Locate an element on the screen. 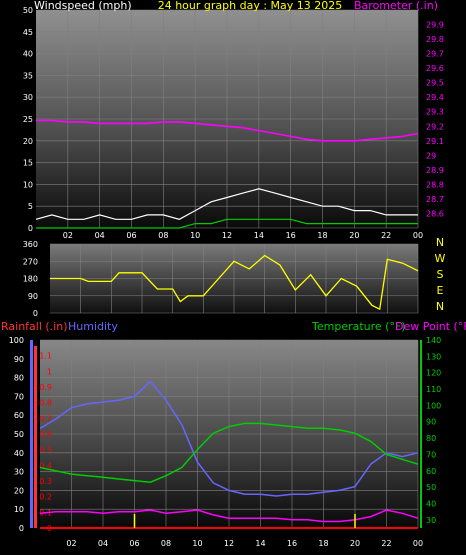 The height and width of the screenshot is (555, 466). y-tick-temperature: 140 is located at coordinates (433, 340).